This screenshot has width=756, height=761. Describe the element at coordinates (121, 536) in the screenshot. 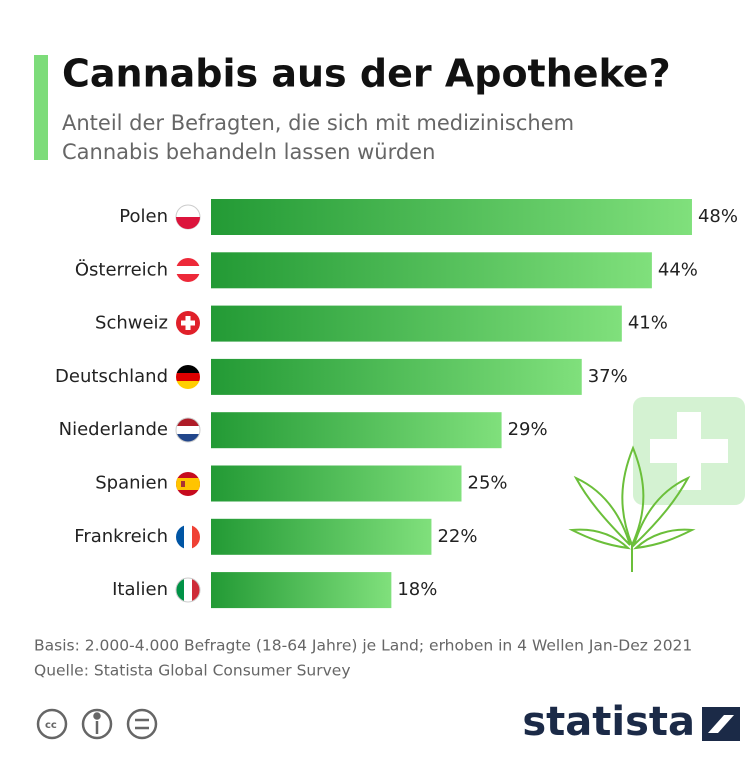

I see `category-label: Frankreich` at that location.